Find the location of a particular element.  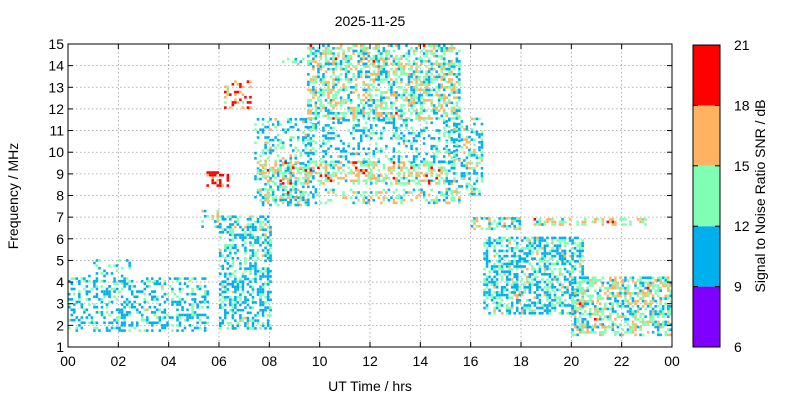

colorbar-tick-label: 9 is located at coordinates (738, 287).